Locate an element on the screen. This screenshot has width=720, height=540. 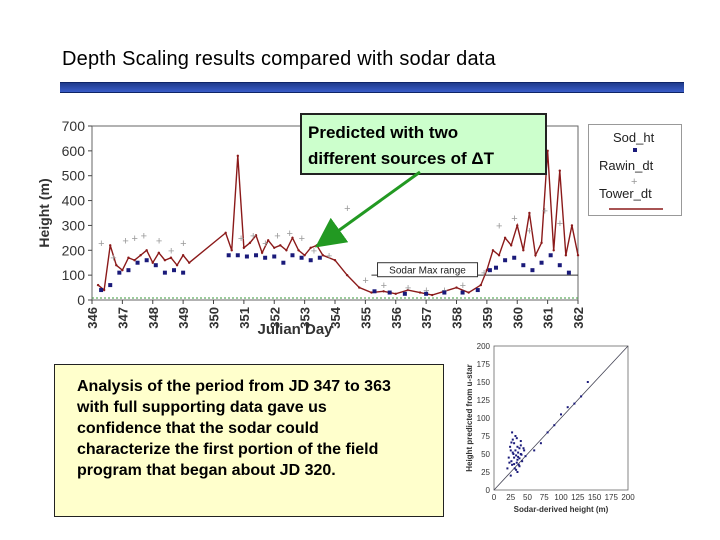
scatter-x-tick-label: 50 is located at coordinates (527, 497).